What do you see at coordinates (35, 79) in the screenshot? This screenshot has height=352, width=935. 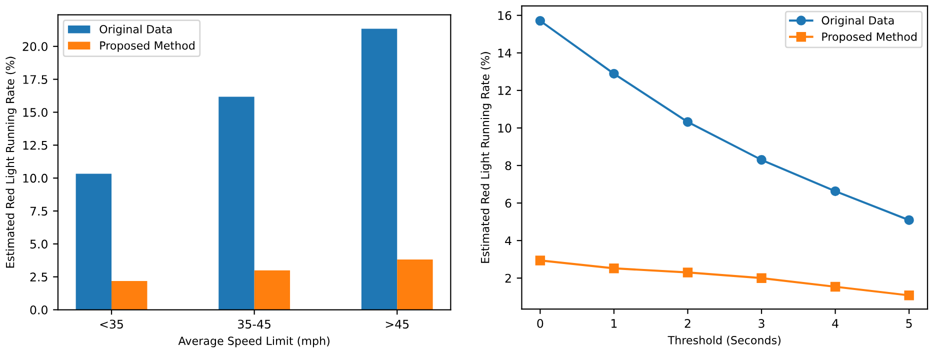 I see `y-tick-label: 17.5` at bounding box center [35, 79].